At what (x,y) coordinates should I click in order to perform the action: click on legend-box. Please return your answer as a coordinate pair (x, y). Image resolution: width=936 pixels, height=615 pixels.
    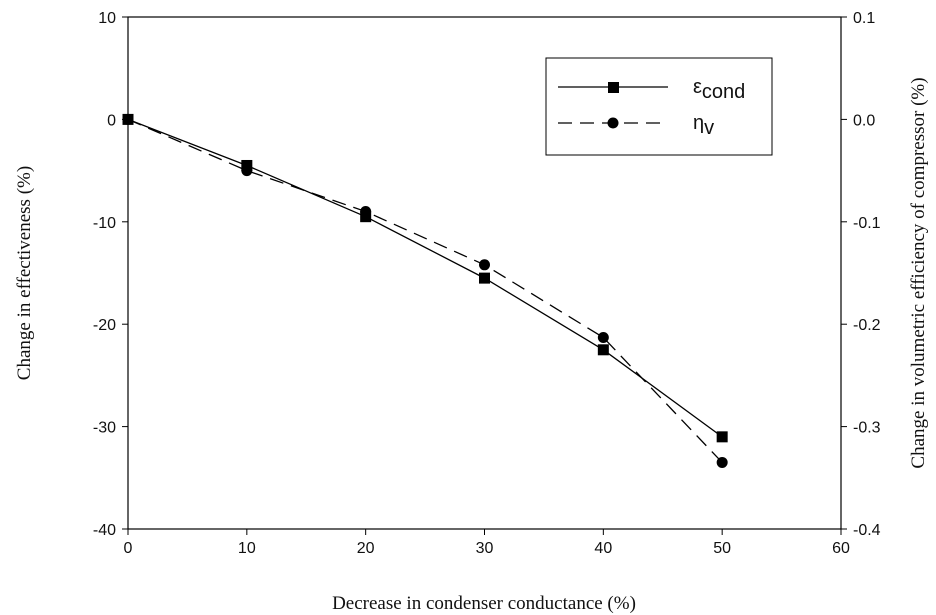
    Looking at the image, I should click on (659, 106).